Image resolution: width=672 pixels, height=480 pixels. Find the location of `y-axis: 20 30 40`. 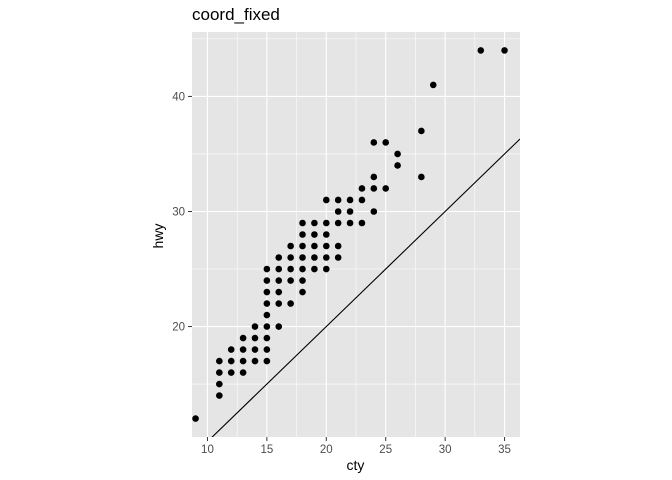

y-axis: 20 30 40 is located at coordinates (182, 212).